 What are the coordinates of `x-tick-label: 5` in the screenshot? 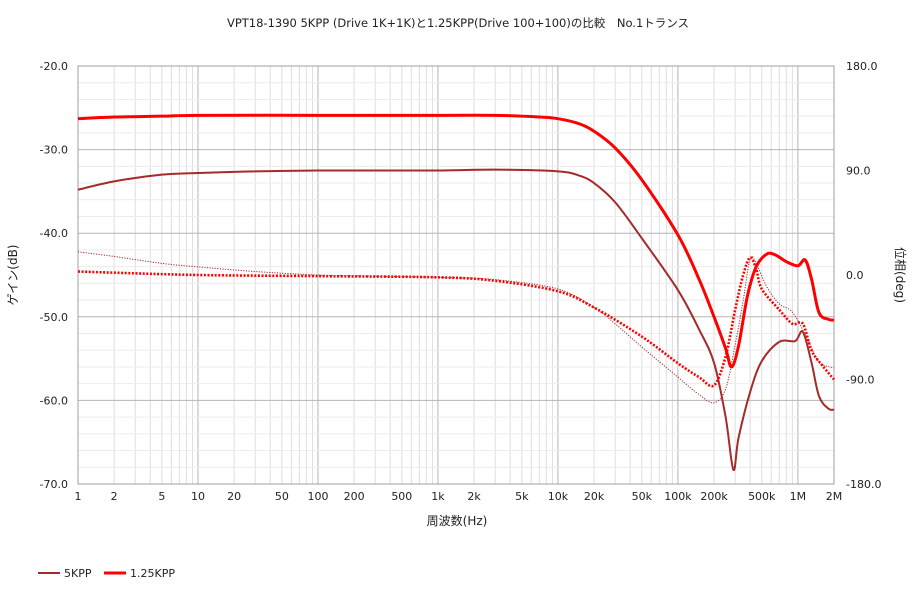 It's located at (161, 496).